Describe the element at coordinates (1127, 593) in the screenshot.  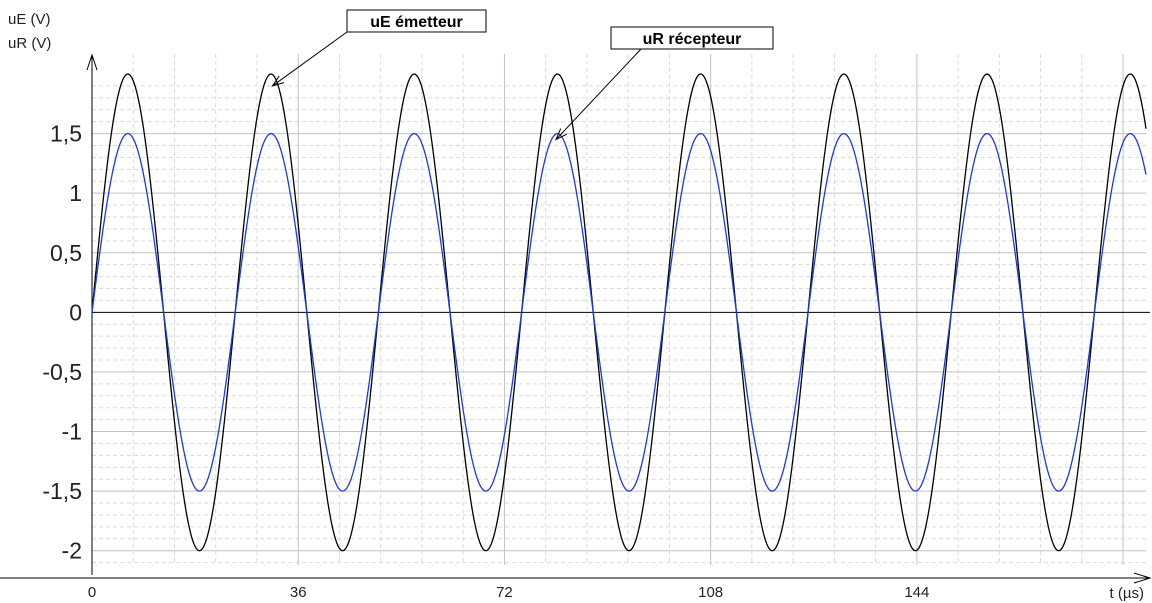
I see `x-axis-title: t (µs)` at that location.